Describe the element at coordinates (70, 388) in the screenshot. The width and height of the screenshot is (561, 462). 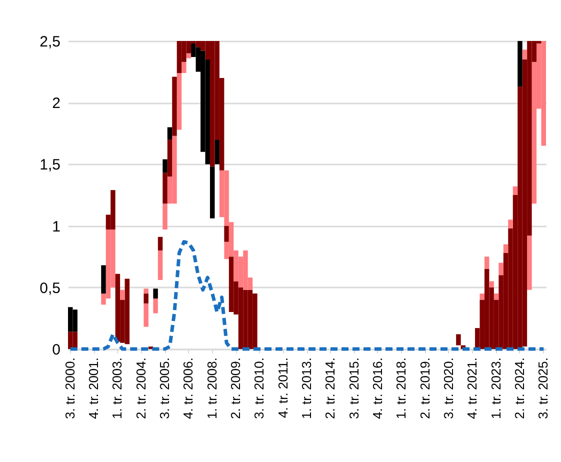
I see `x-tick-label: 3. tr. 2000.` at that location.